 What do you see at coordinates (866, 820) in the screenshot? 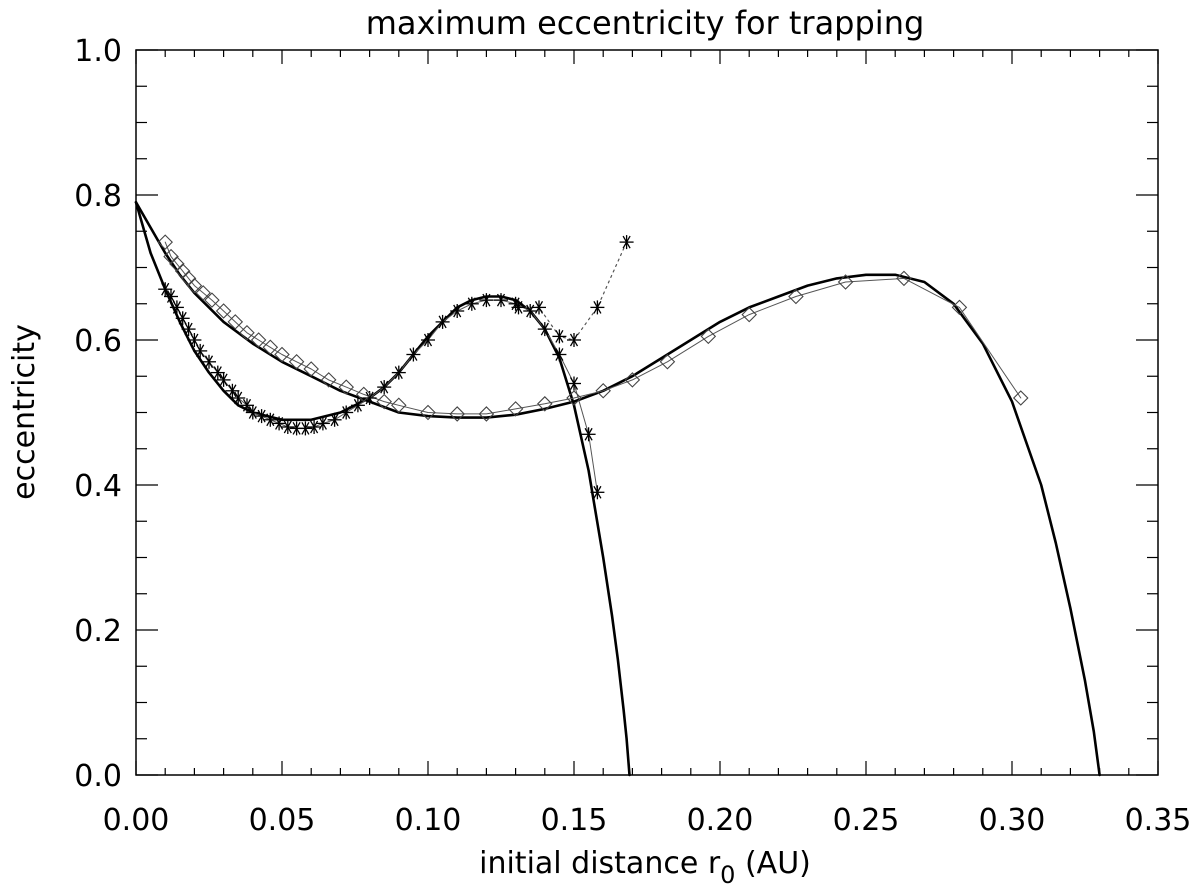
I see `x-tick-label: 0.25` at bounding box center [866, 820].